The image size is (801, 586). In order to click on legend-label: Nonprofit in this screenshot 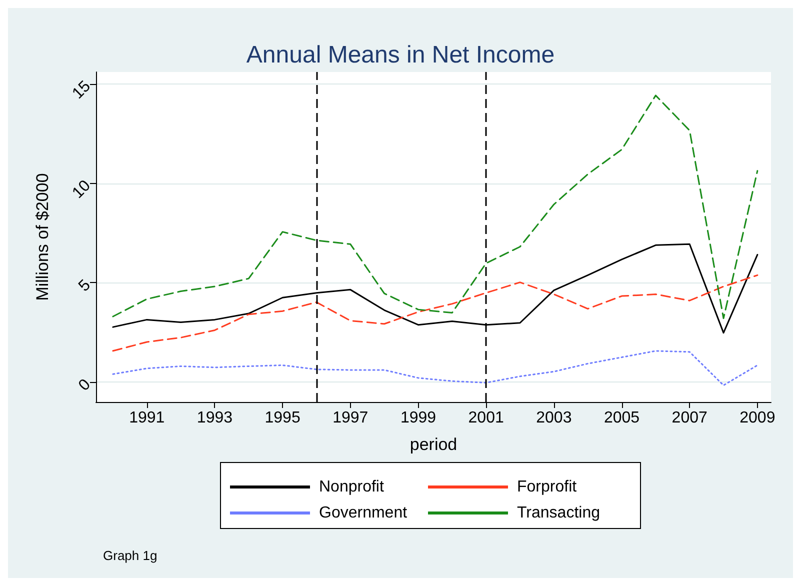, I will do `click(351, 487)`.